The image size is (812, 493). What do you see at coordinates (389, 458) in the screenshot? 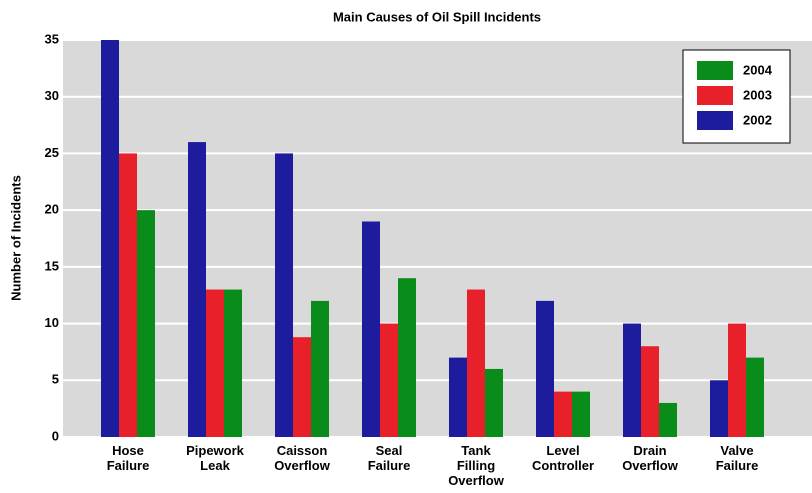
I see `x-tick-label: Seal Failure` at bounding box center [389, 458].